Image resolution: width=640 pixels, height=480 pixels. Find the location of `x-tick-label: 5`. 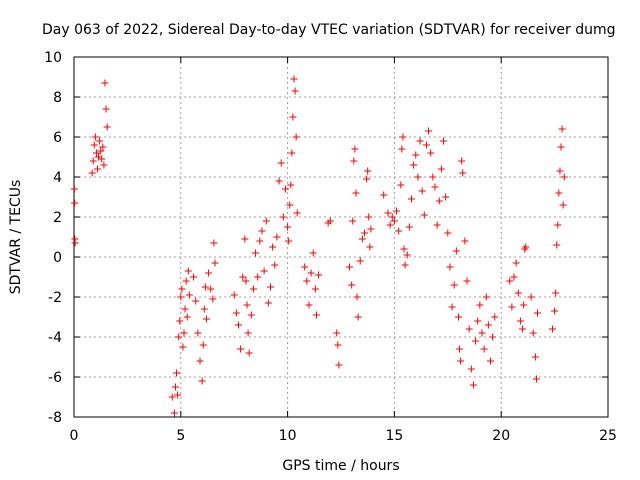

x-tick-label: 5 is located at coordinates (180, 436).